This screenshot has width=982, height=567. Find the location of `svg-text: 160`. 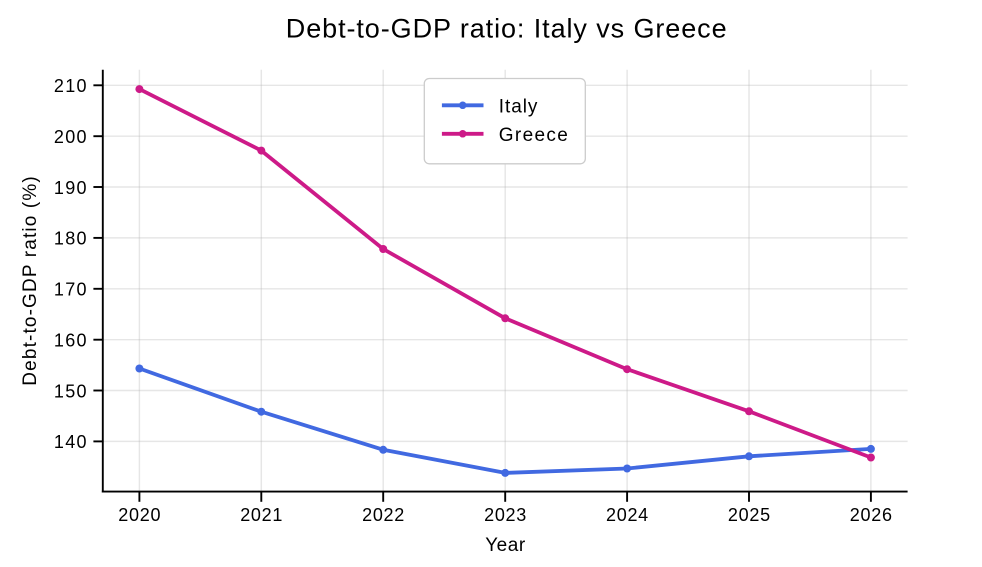

svg-text: 160 is located at coordinates (70, 341).